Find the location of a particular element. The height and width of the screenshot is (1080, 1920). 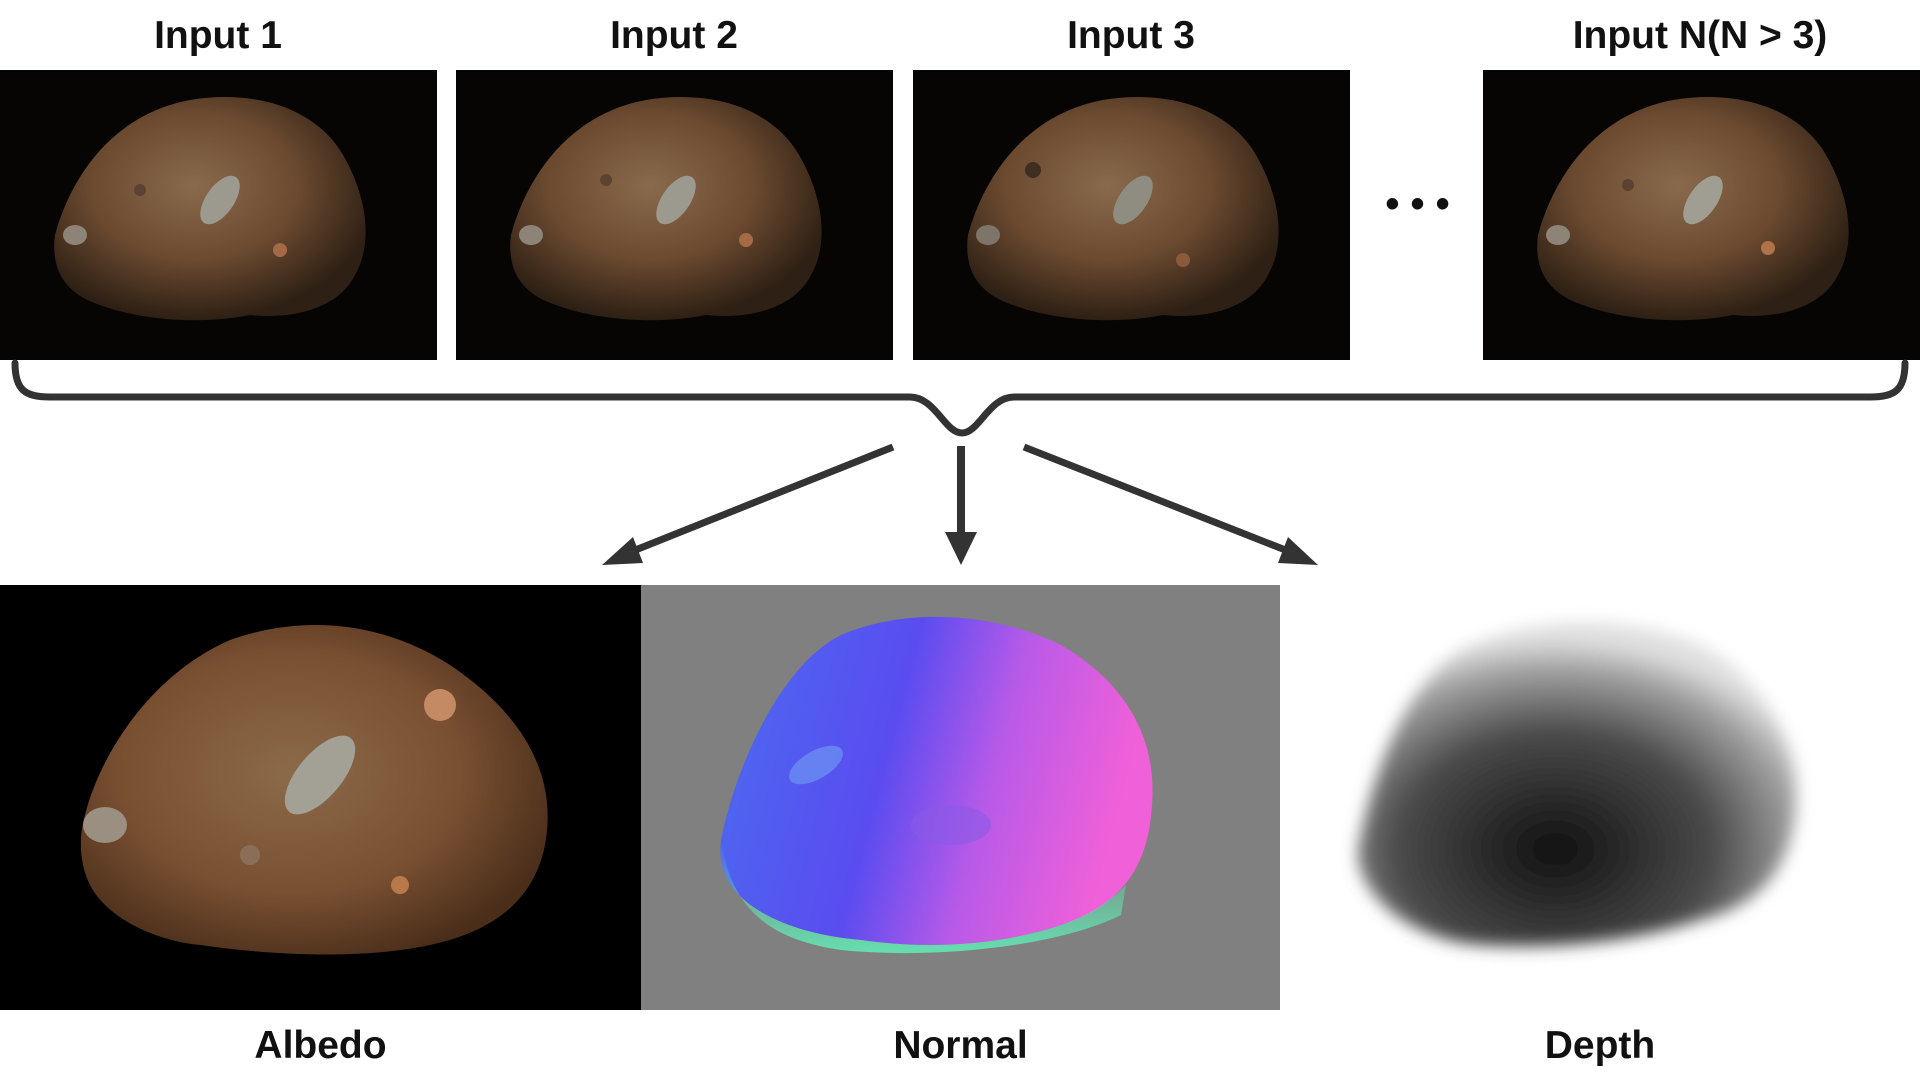

ellipsis: • • • is located at coordinates (1417, 204).